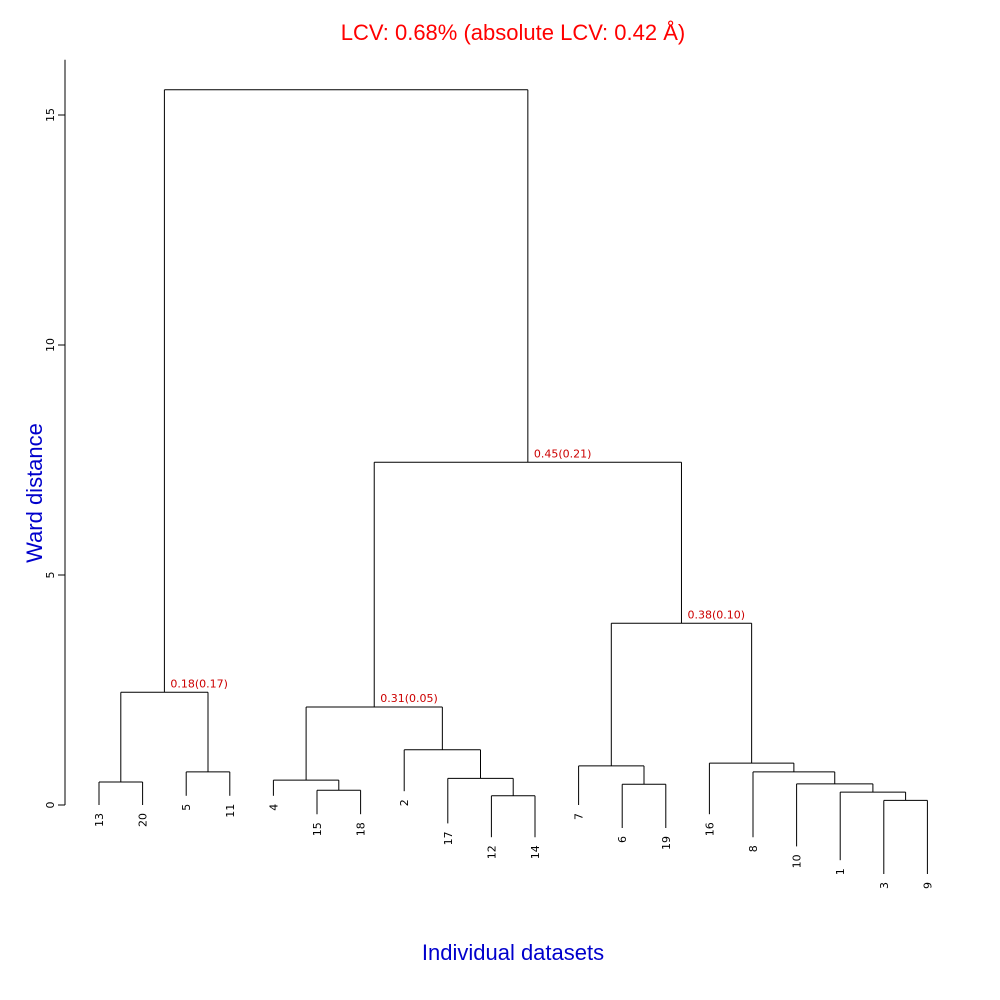  I want to click on y-axis: 0 5 10 15, so click(55, 434).